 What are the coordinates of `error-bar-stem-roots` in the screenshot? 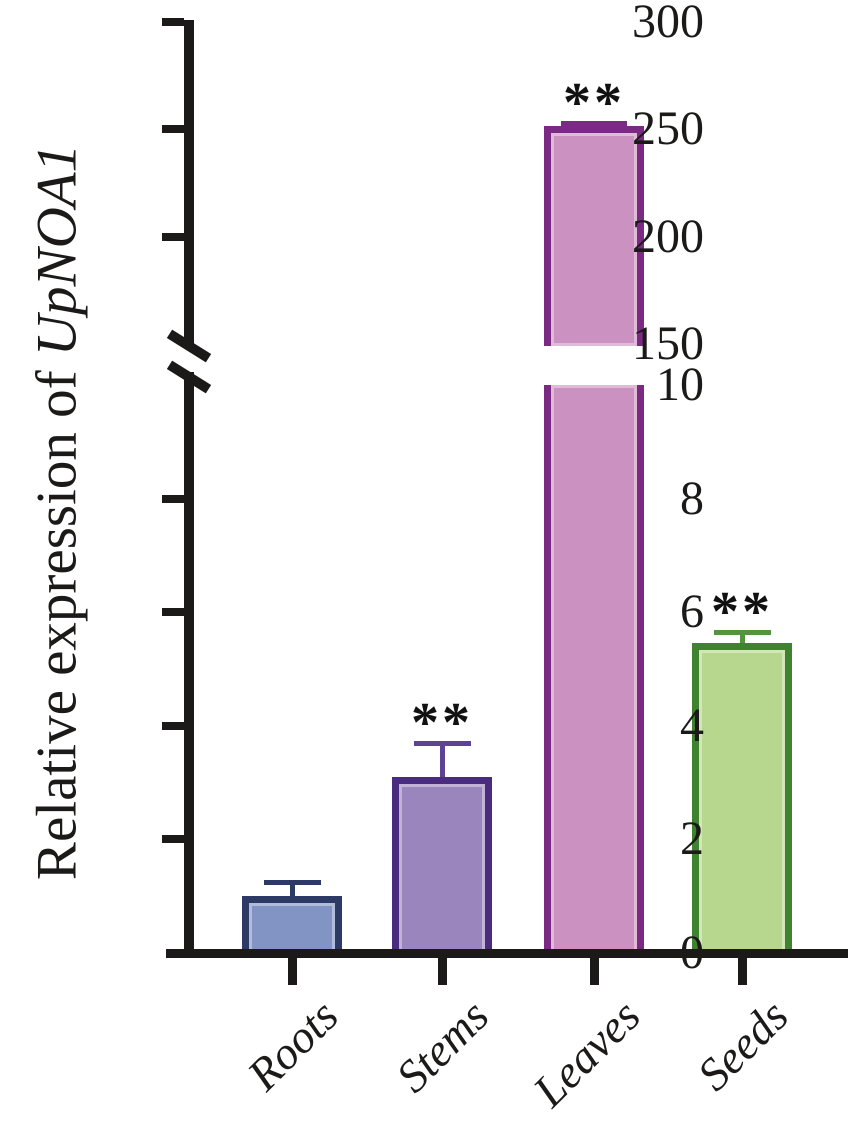 It's located at (292, 889).